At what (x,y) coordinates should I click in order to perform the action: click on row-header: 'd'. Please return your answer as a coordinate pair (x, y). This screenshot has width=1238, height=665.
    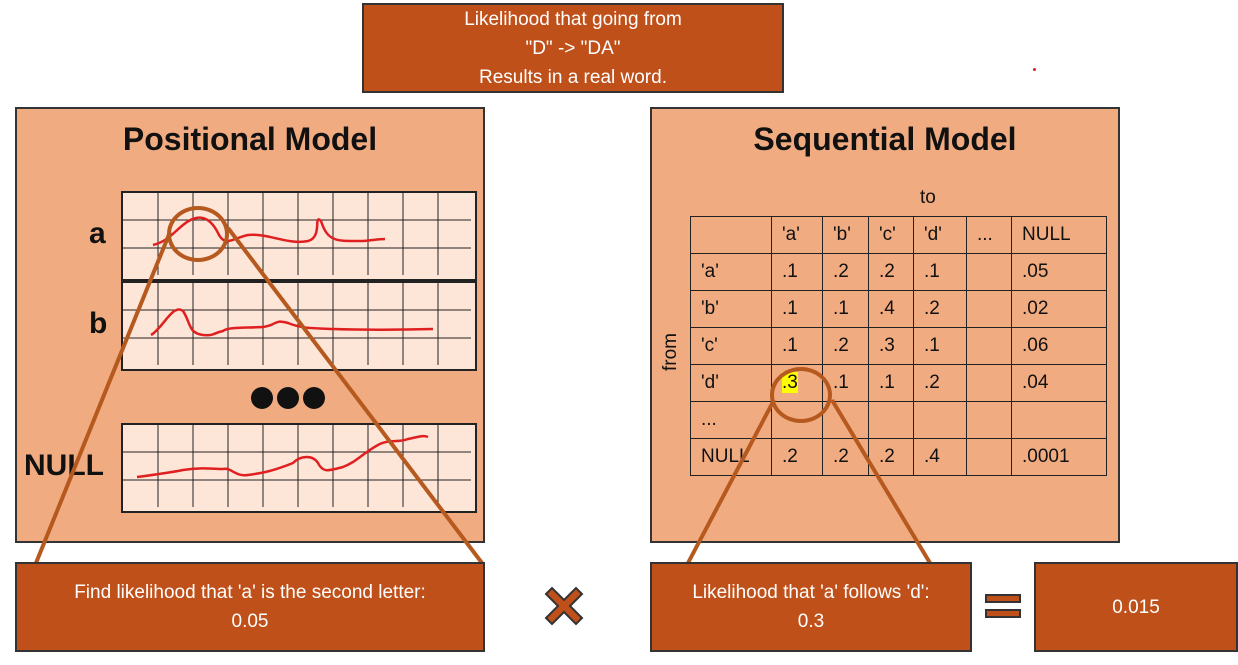
    Looking at the image, I should click on (731, 383).